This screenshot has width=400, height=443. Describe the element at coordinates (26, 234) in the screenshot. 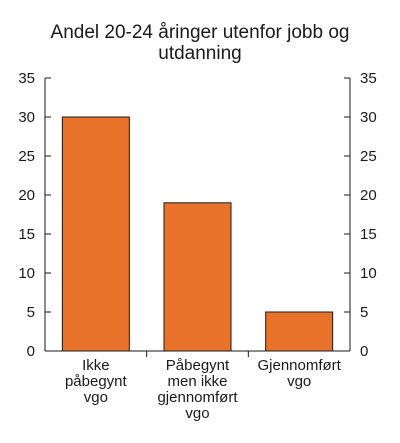

I see `y-tick-label-left: 15` at that location.